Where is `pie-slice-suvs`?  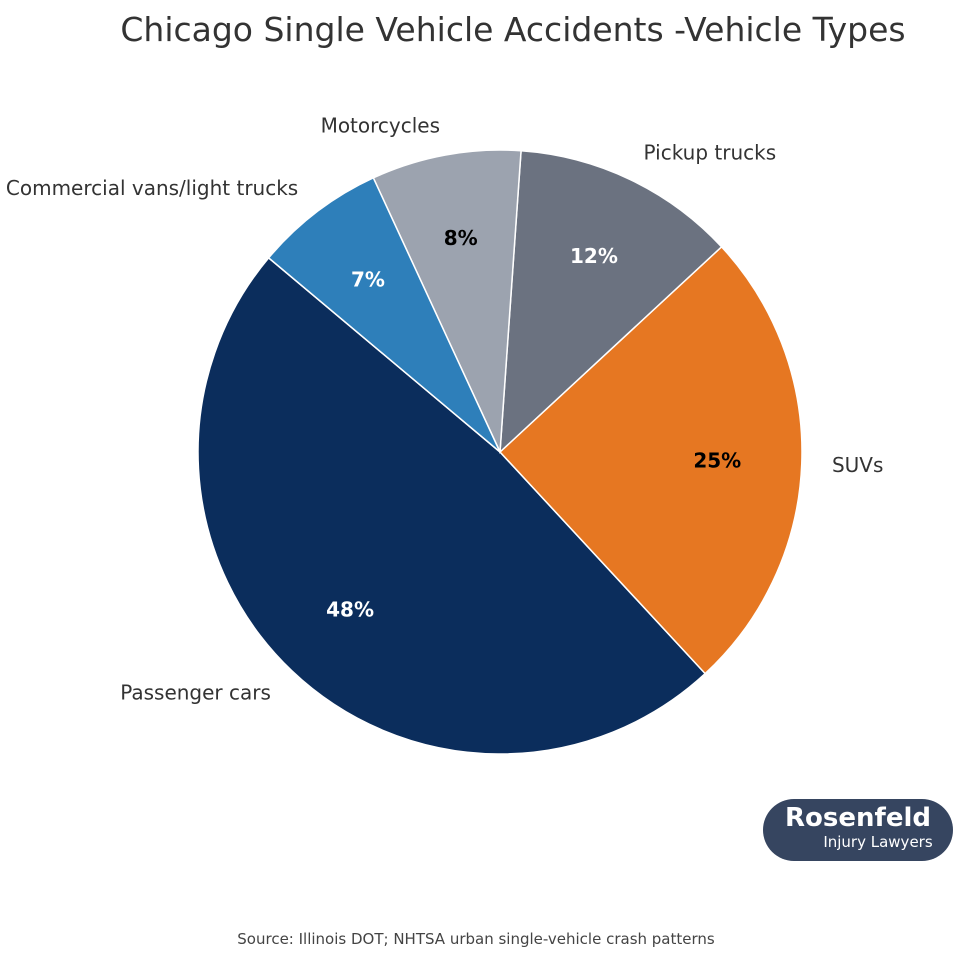 pie-slice-suvs is located at coordinates (650, 460).